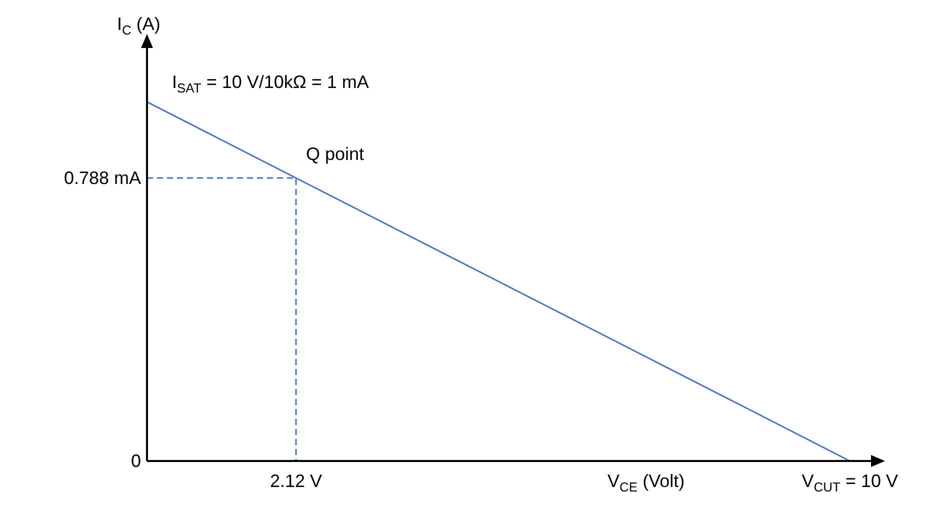 The height and width of the screenshot is (509, 927). I want to click on y-tick-label: 0.788 mA, so click(102, 178).